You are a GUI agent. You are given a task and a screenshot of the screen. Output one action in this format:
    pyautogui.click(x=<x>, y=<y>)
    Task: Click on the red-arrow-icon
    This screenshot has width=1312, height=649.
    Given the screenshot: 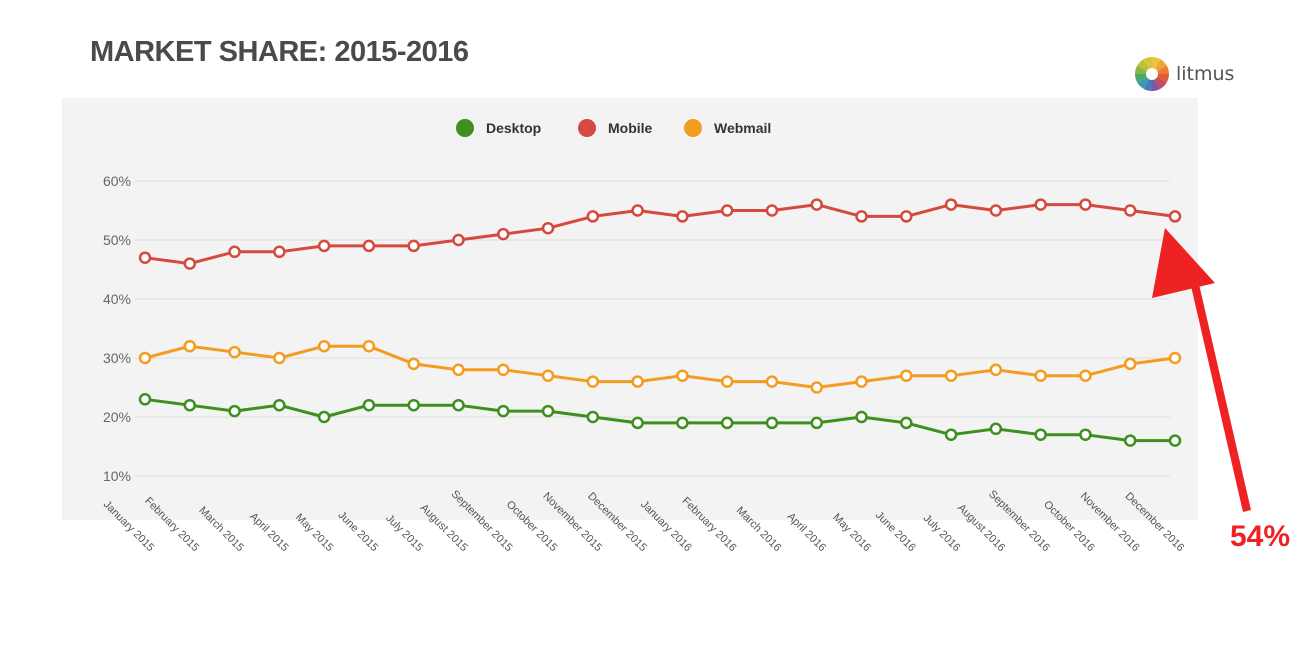 What is the action you would take?
    pyautogui.click(x=1221, y=398)
    